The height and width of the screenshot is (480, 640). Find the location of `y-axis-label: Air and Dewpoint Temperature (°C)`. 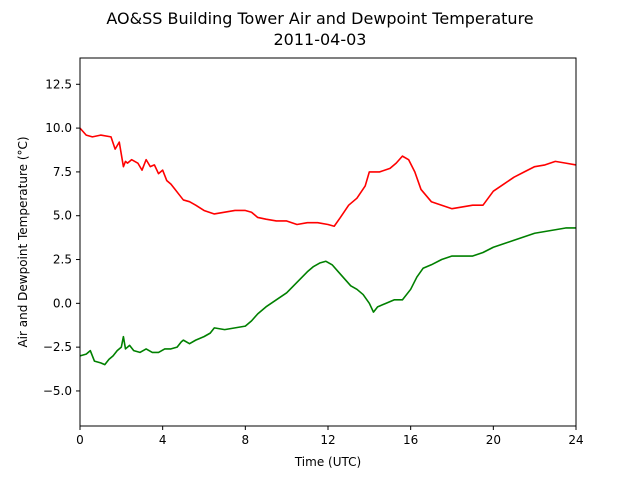

y-axis-label: Air and Dewpoint Temperature (°C) is located at coordinates (23, 241).